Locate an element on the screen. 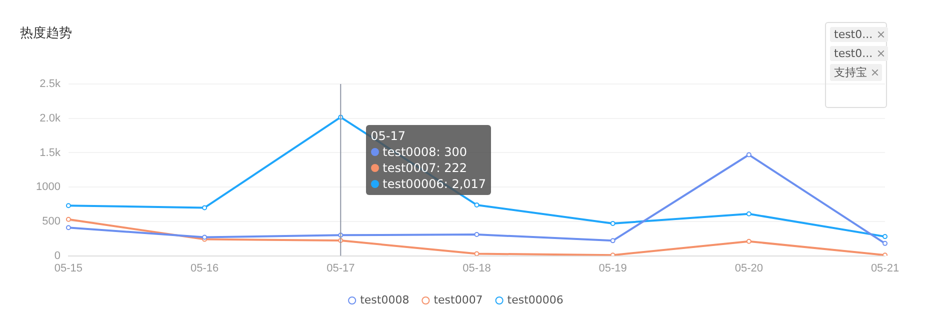  x-tick-label: 05-17 is located at coordinates (340, 268).